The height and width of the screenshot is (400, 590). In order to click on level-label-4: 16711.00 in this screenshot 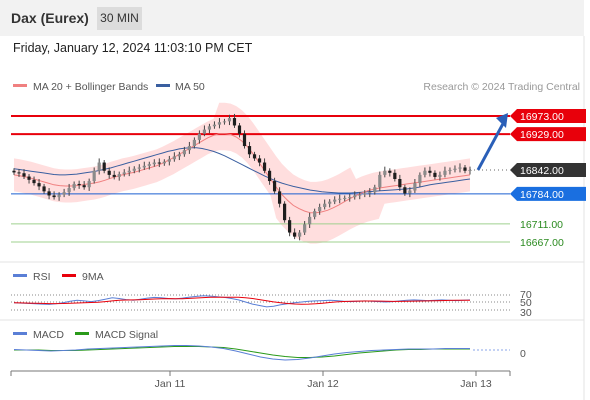, I will do `click(541, 225)`.